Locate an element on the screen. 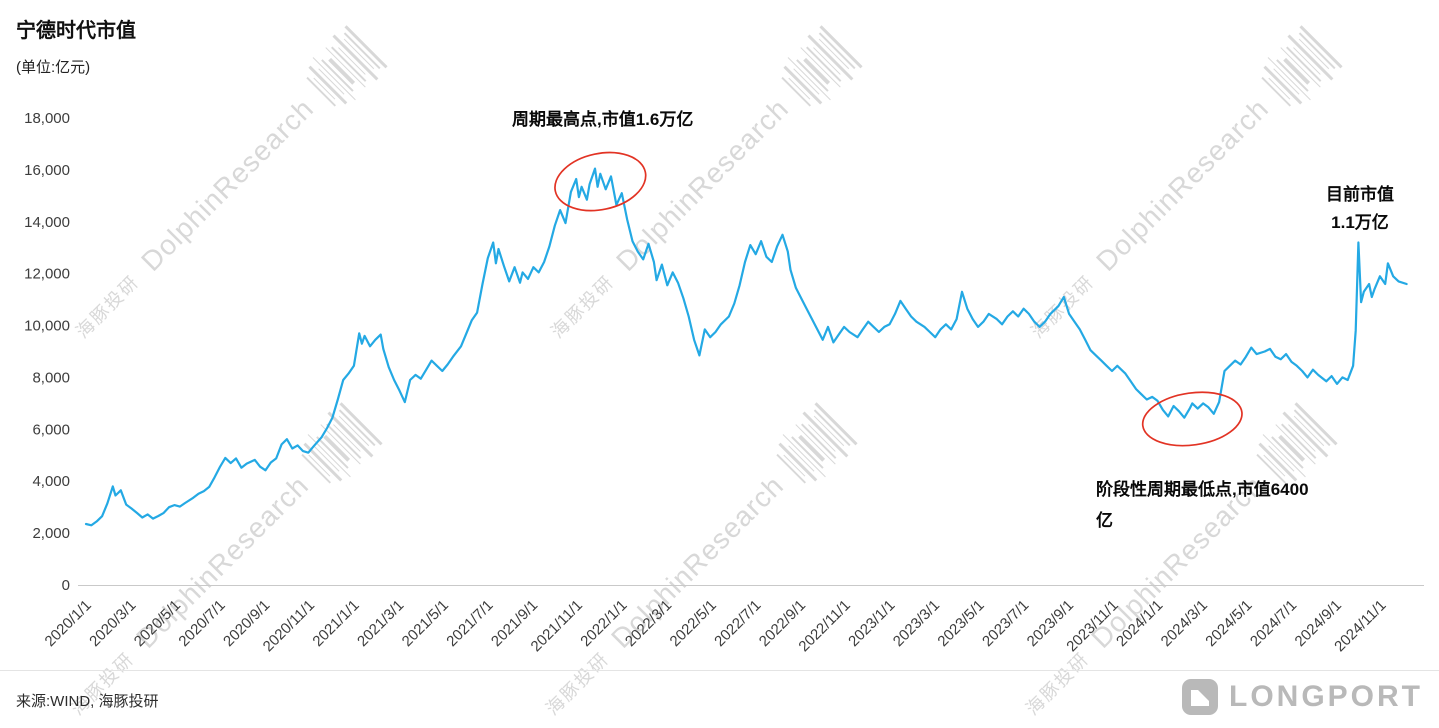 The height and width of the screenshot is (728, 1439). y-tick-label: 18,000 is located at coordinates (47, 118).